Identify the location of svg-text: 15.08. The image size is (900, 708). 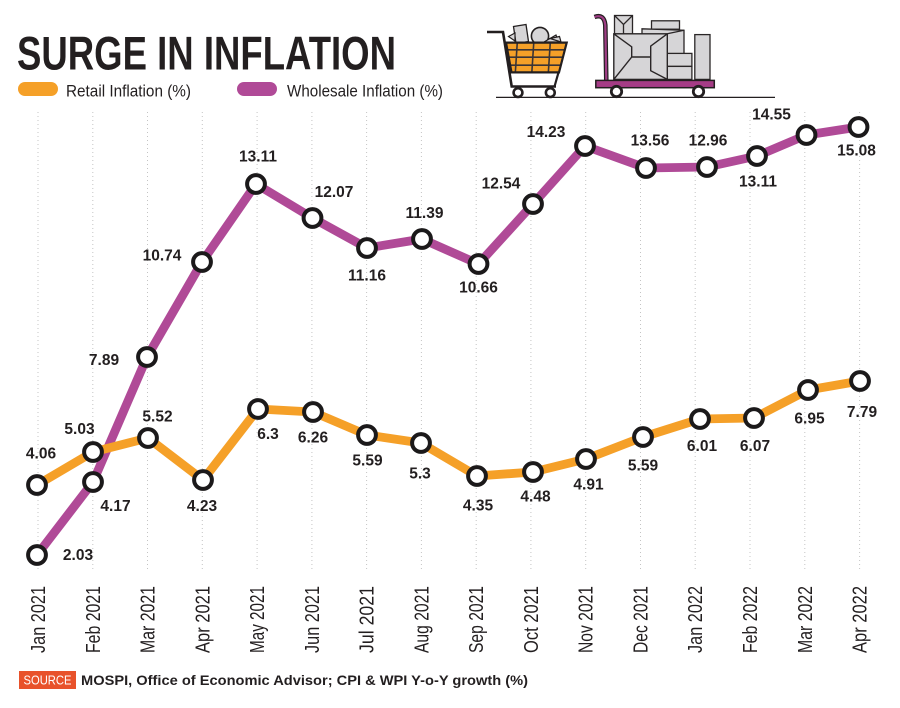
(856, 151).